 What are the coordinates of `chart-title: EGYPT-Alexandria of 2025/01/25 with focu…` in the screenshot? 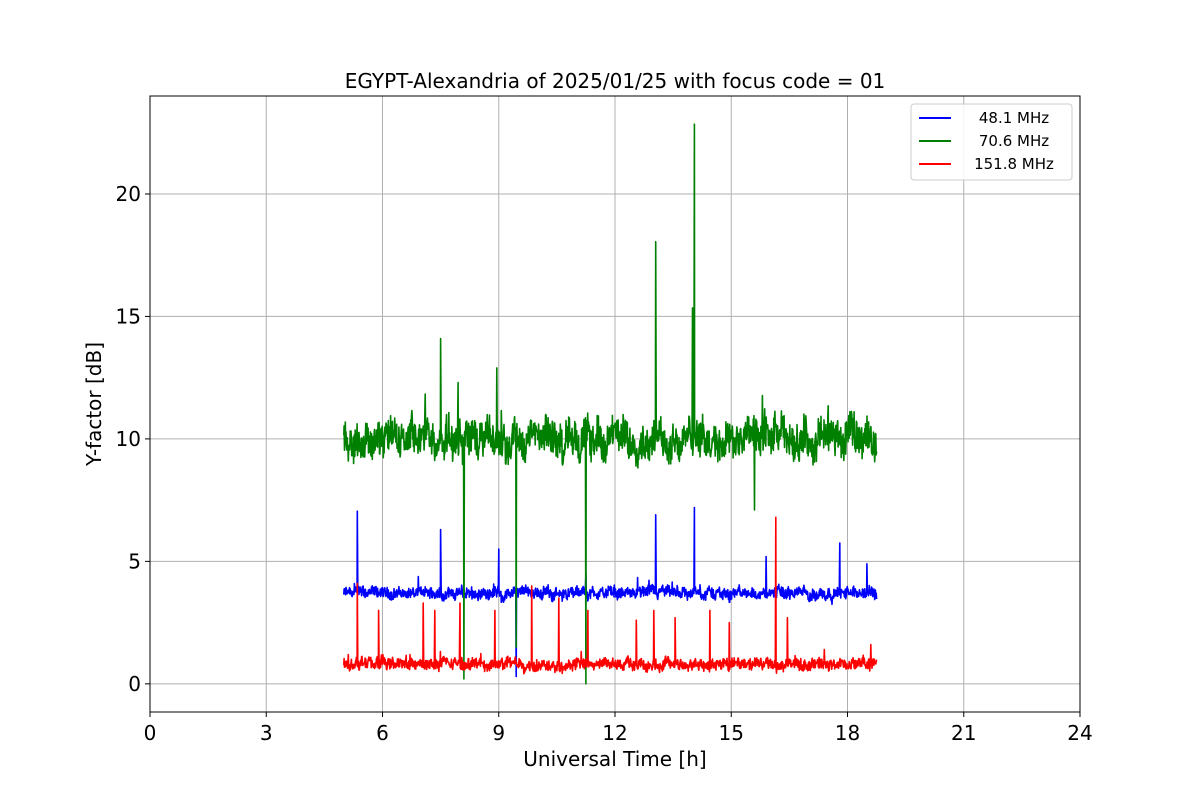 It's located at (615, 81).